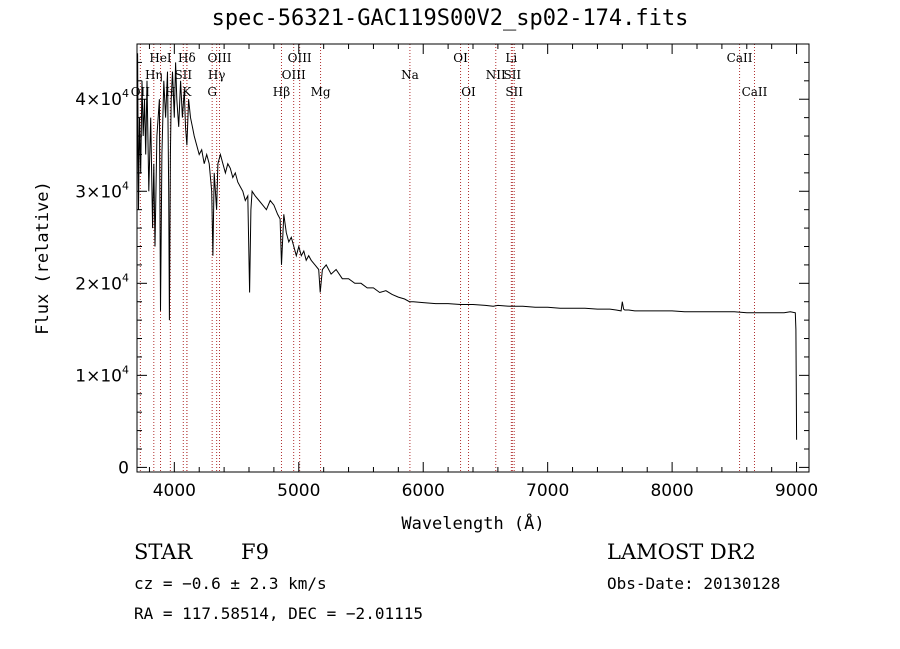 This screenshot has height=649, width=900. I want to click on y-axis-label: Flux (relative), so click(43, 258).